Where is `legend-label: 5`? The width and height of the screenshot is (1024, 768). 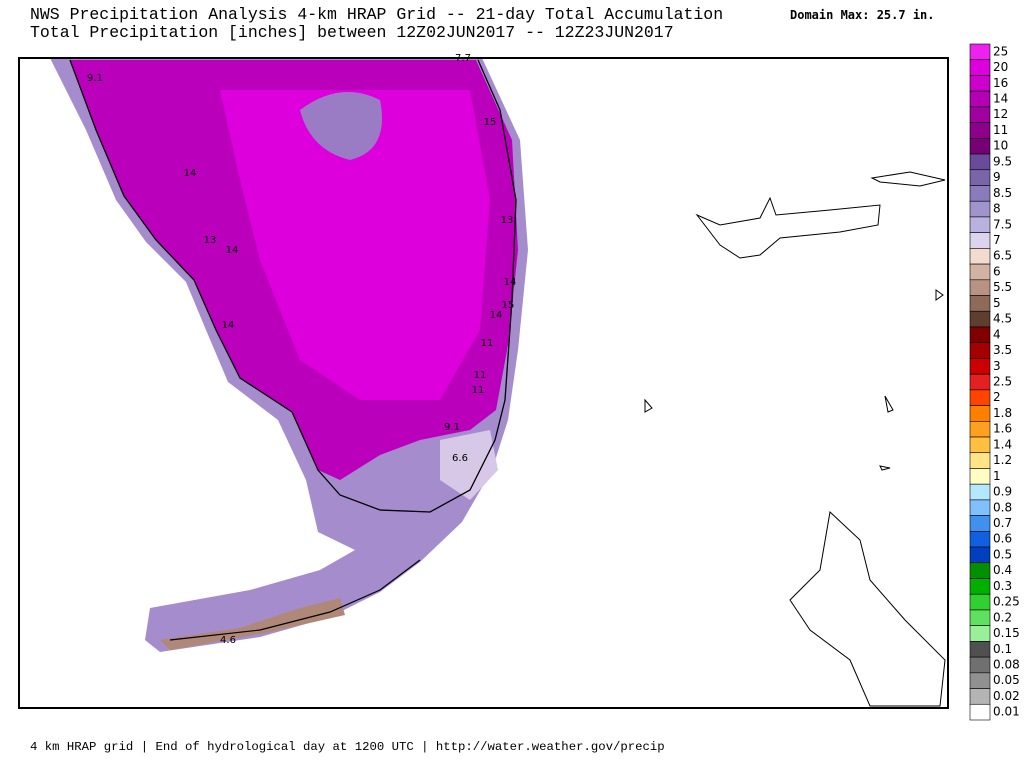 legend-label: 5 is located at coordinates (997, 303).